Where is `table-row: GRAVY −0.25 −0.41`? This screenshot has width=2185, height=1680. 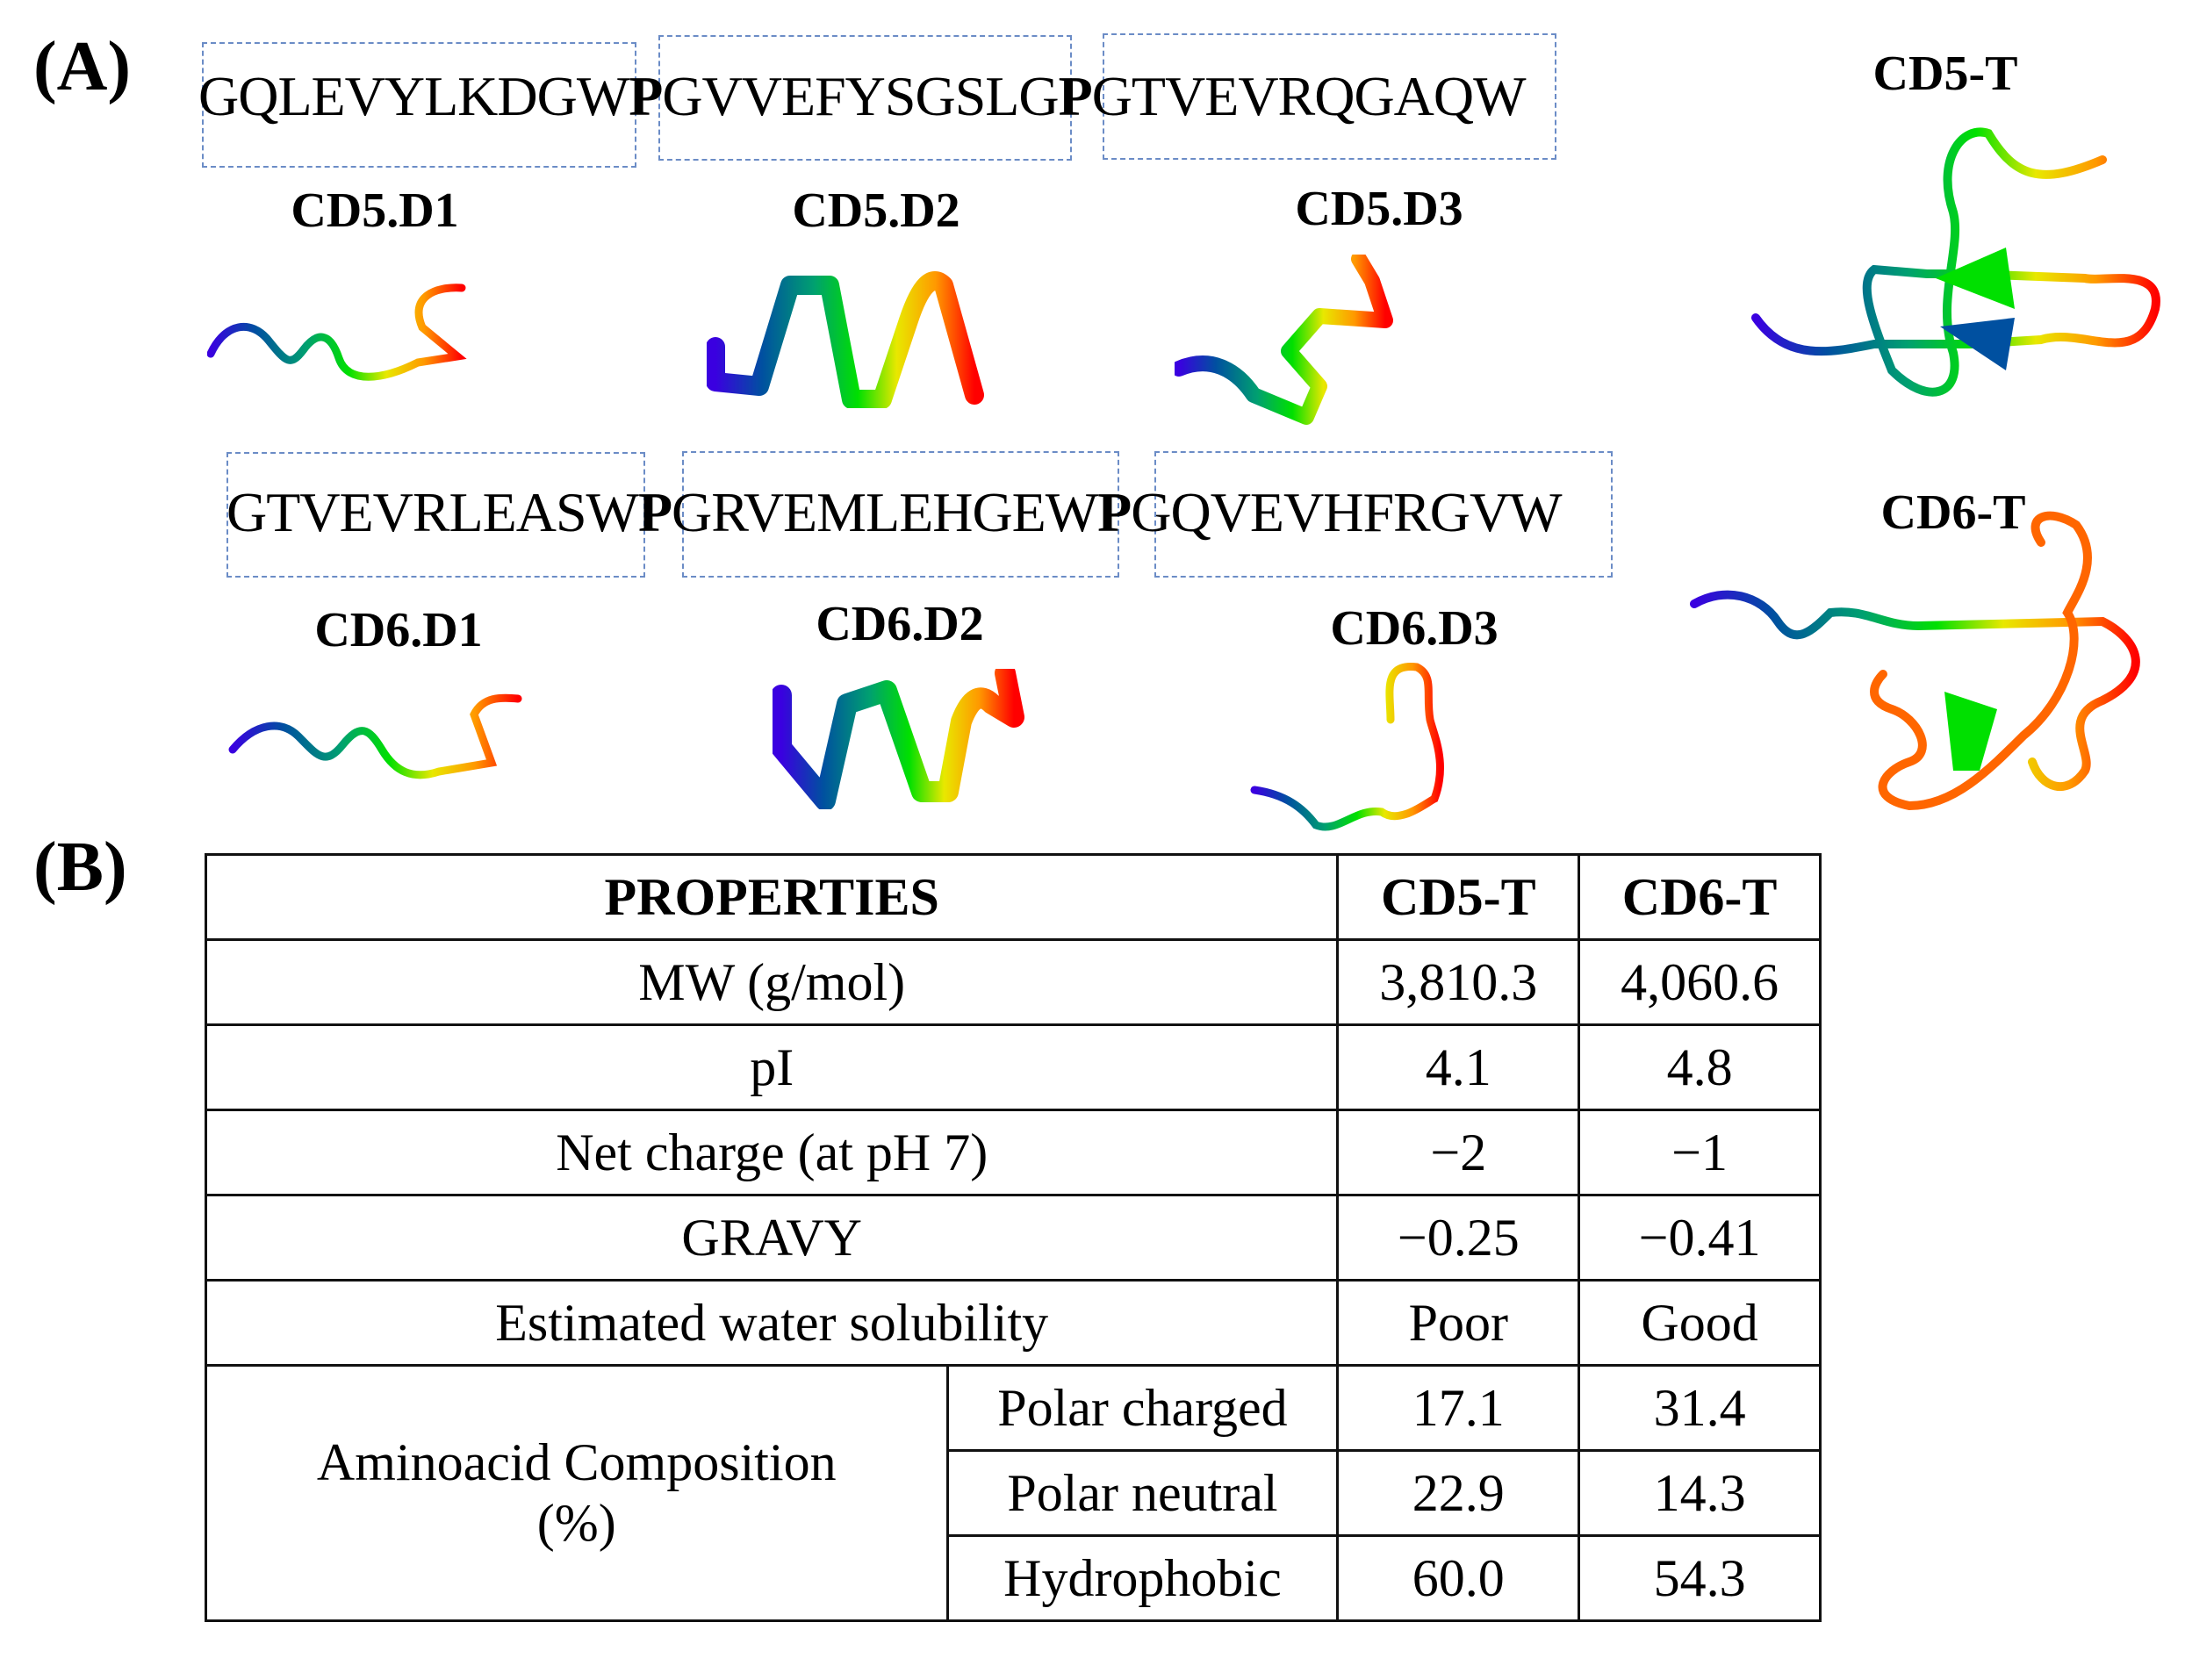
table-row: GRAVY −0.25 −0.41 is located at coordinates (1013, 1238).